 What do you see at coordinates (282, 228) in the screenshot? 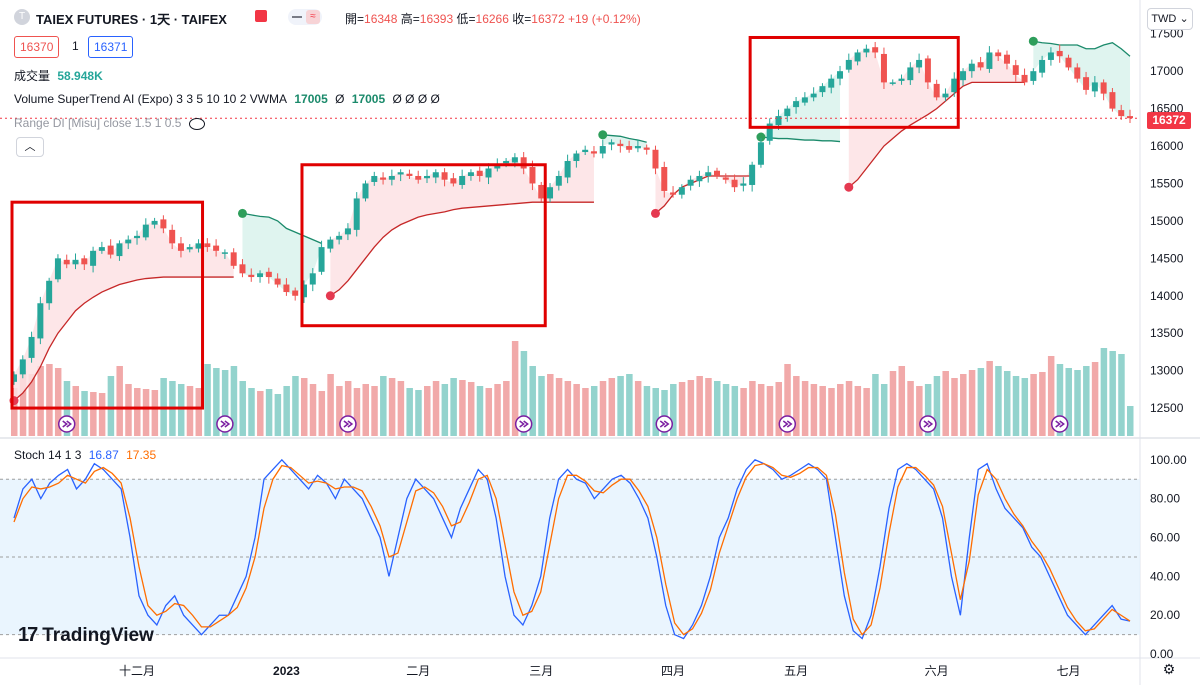
I see `supertrend-bear-line` at bounding box center [282, 228].